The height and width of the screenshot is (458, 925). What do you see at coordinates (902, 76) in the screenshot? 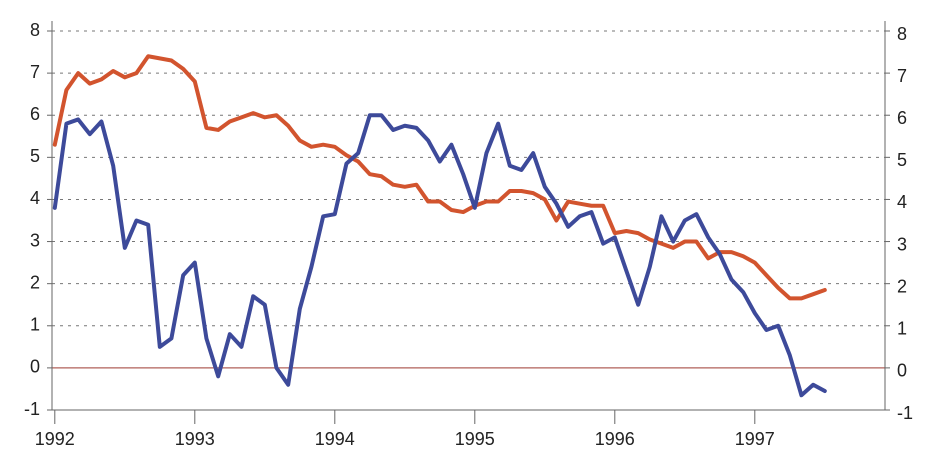
I see `y2-tick-label: 7` at bounding box center [902, 76].